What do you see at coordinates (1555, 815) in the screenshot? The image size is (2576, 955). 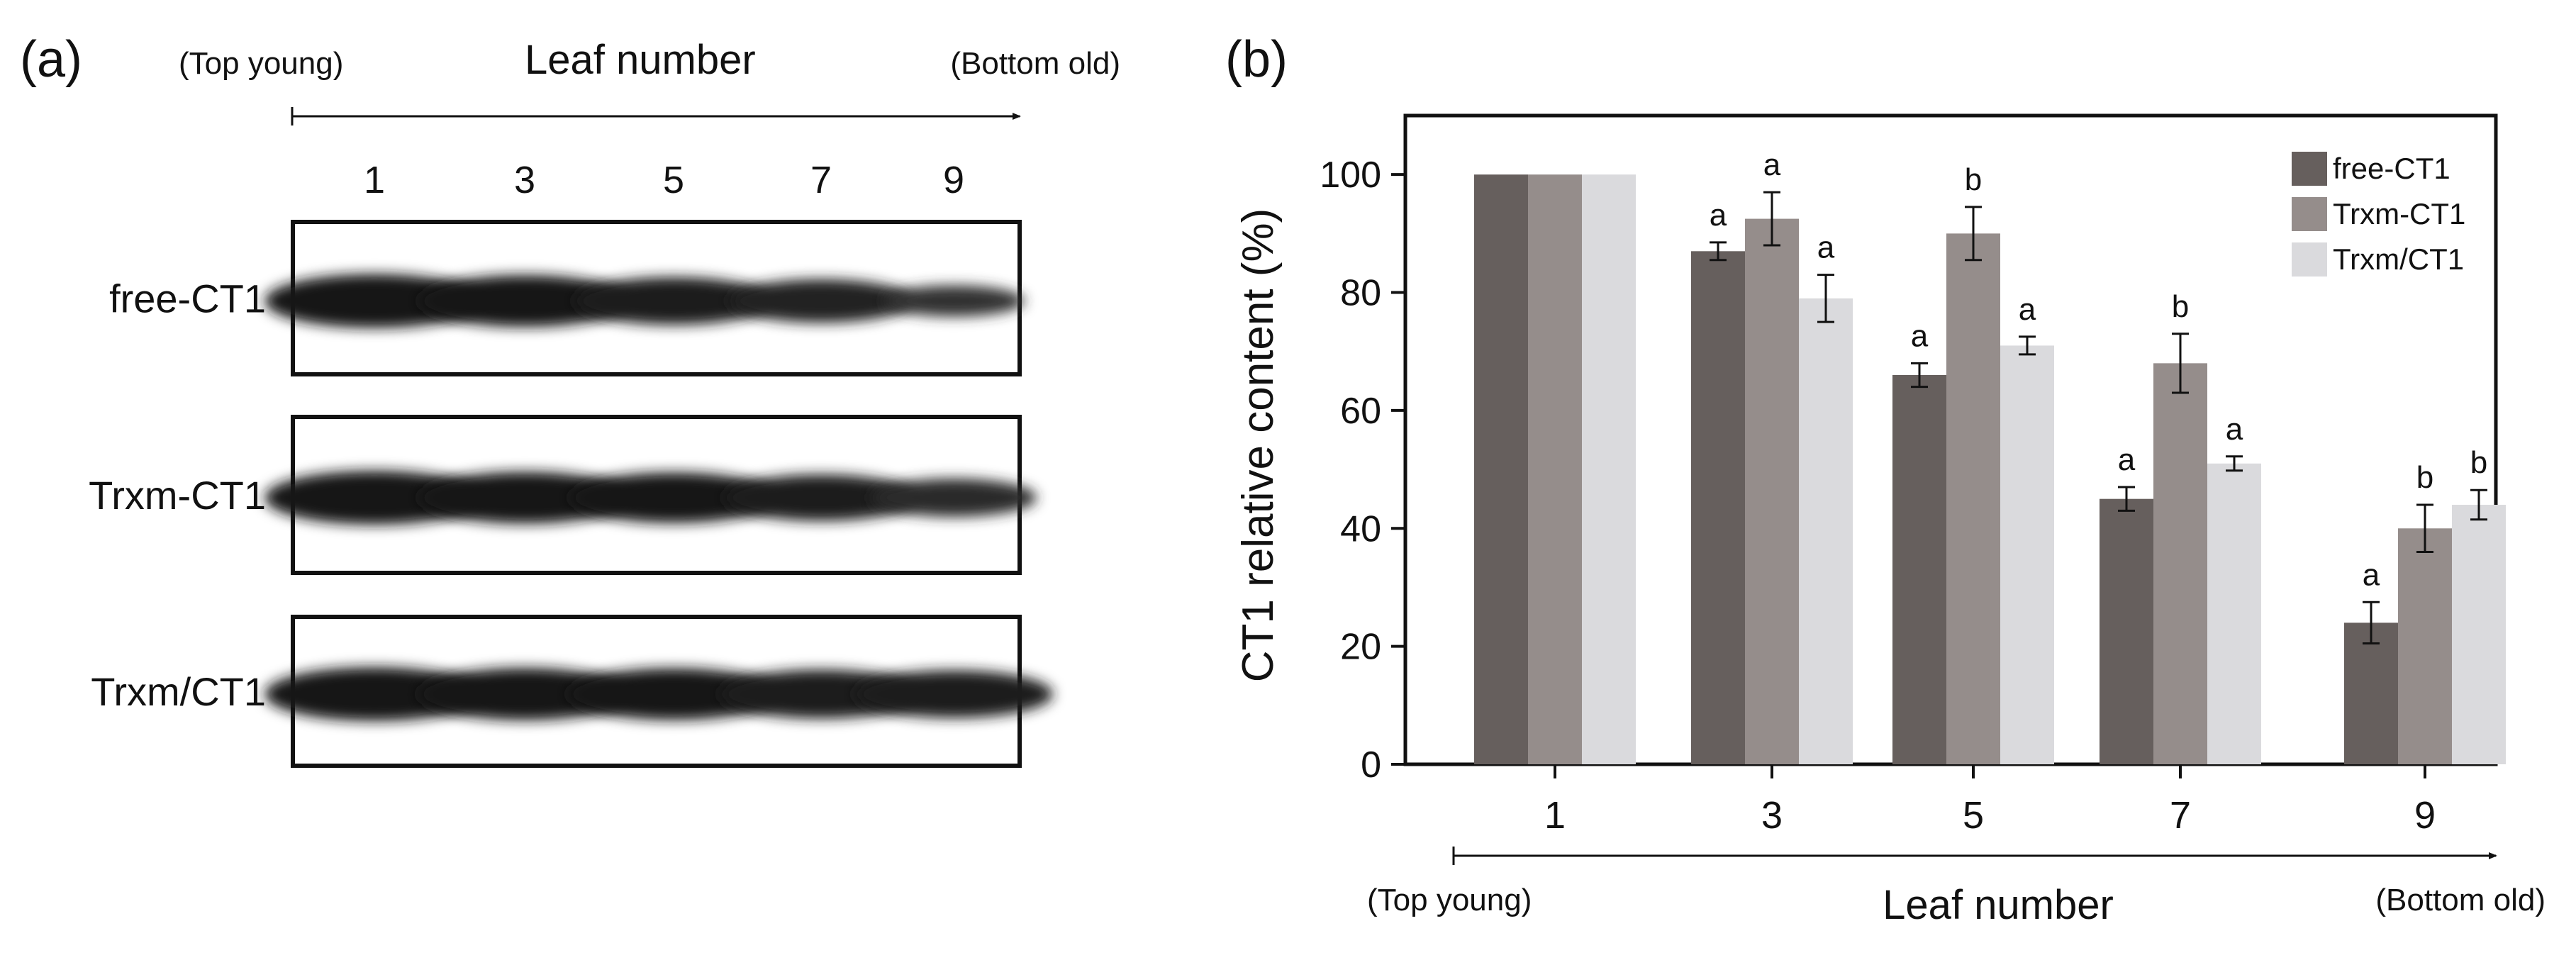 I see `x-tick-label: 1` at bounding box center [1555, 815].